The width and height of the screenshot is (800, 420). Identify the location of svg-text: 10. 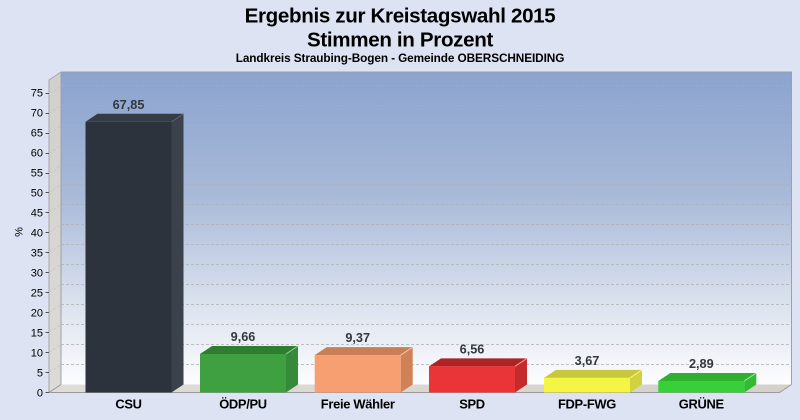
(37, 354).